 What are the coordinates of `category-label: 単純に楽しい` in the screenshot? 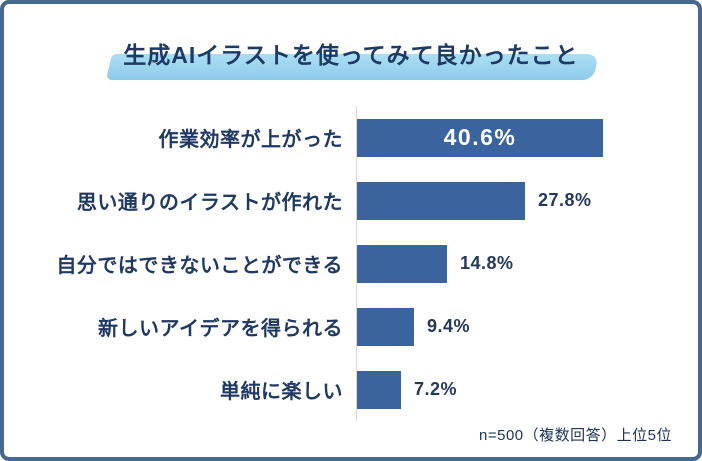 It's located at (281, 392).